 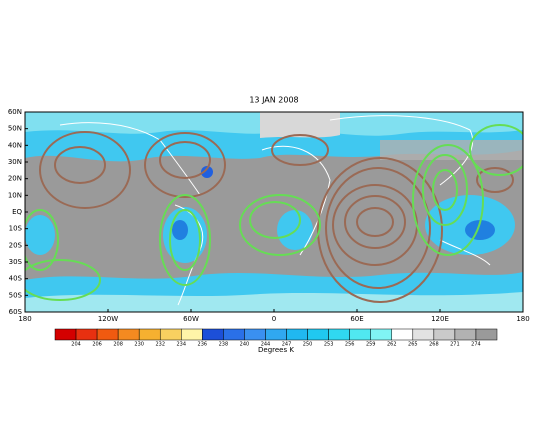 What do you see at coordinates (308, 345) in the screenshot?
I see `colorbar-label: 250` at bounding box center [308, 345].